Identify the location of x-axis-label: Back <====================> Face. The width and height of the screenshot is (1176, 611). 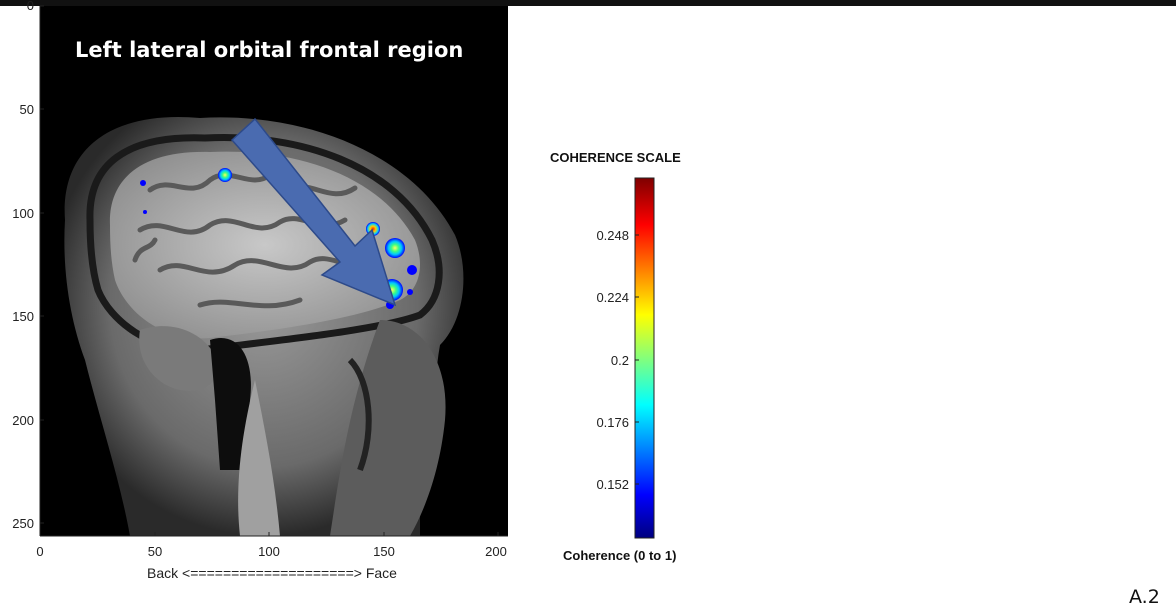
(272, 573).